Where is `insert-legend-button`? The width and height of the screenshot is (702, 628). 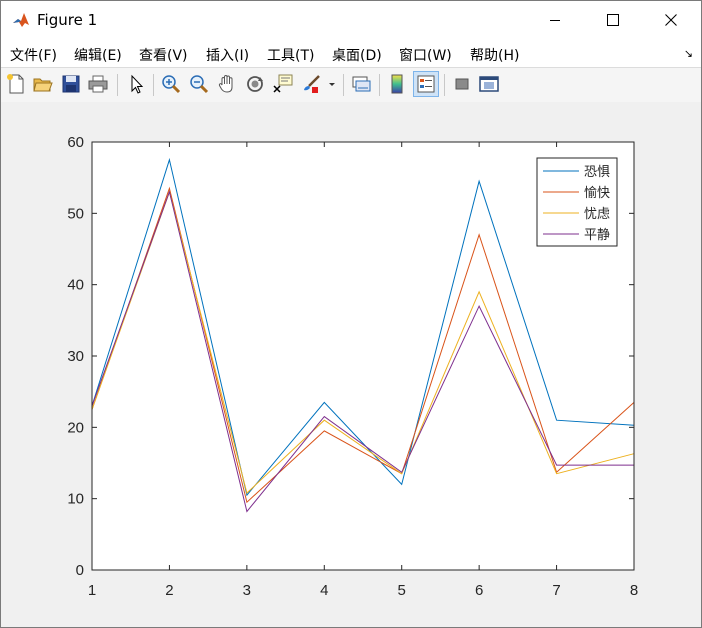 insert-legend-button is located at coordinates (426, 84).